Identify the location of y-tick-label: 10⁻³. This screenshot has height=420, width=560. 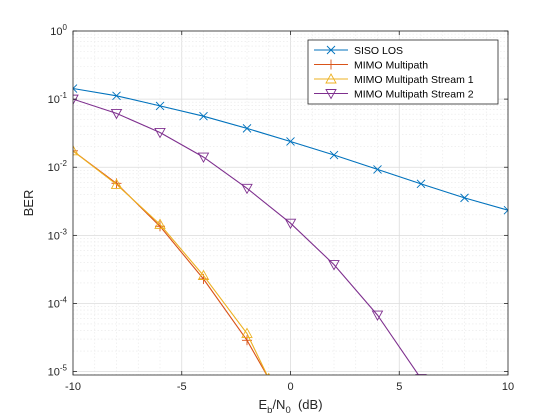
(58, 234).